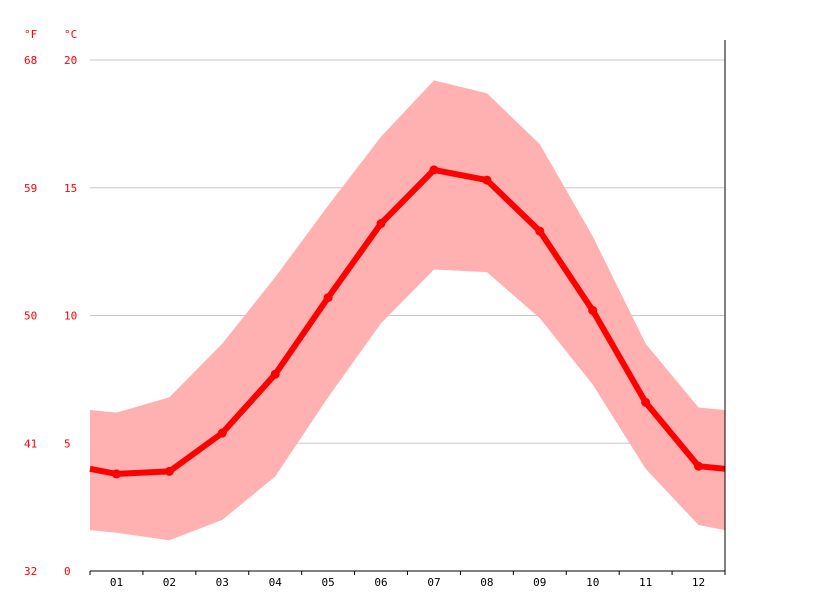 This screenshot has height=611, width=815. What do you see at coordinates (30, 571) in the screenshot?
I see `y-tick-label-fahrenheit: 32` at bounding box center [30, 571].